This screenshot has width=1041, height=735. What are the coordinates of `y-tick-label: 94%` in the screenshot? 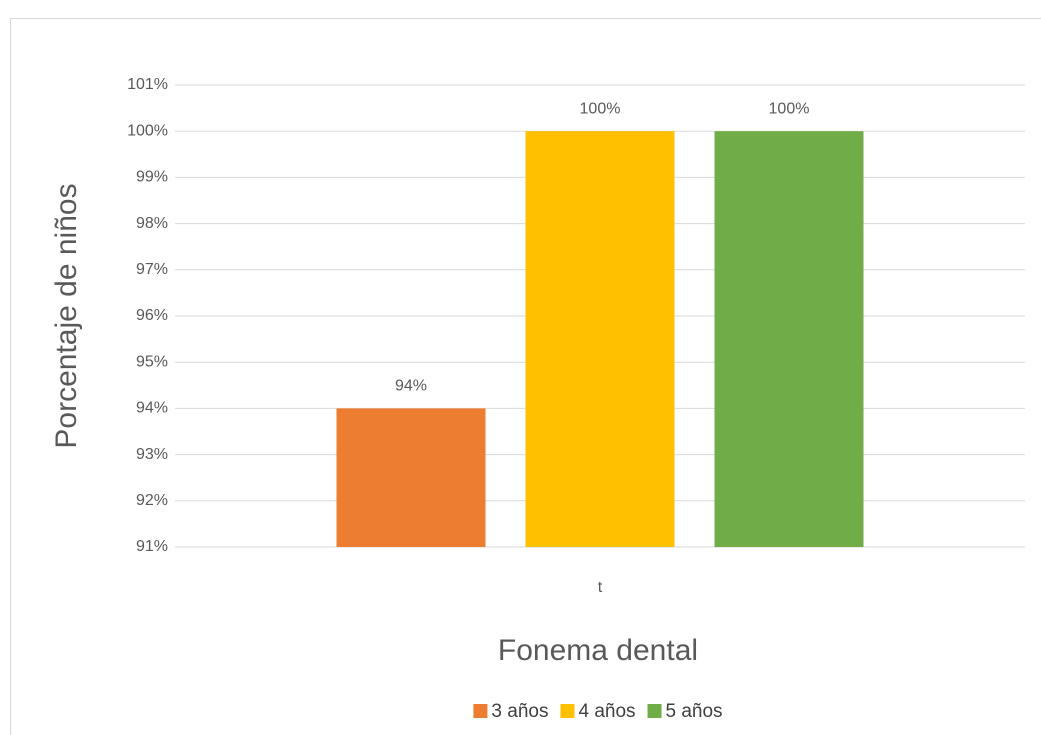 It's located at (152, 408).